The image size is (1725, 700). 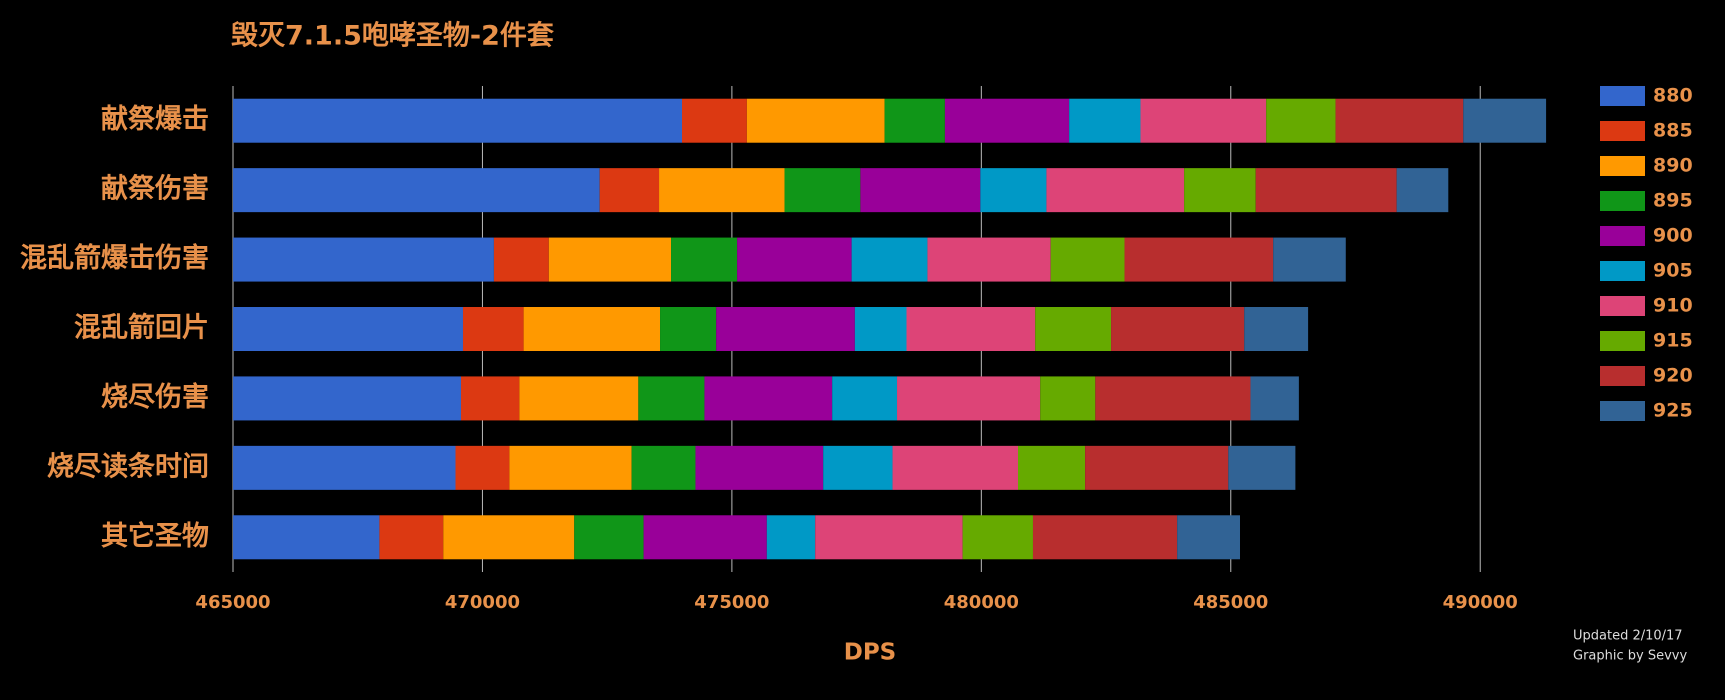 What do you see at coordinates (232, 602) in the screenshot?
I see `x-tick-label: 465000` at bounding box center [232, 602].